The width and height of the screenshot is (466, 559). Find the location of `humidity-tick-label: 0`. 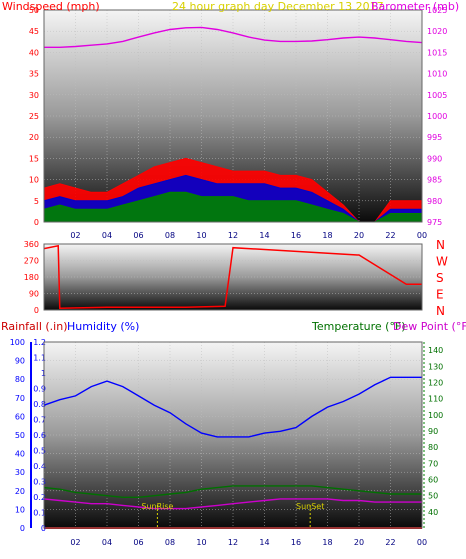

humidity-tick-label: 0 is located at coordinates (22, 528).